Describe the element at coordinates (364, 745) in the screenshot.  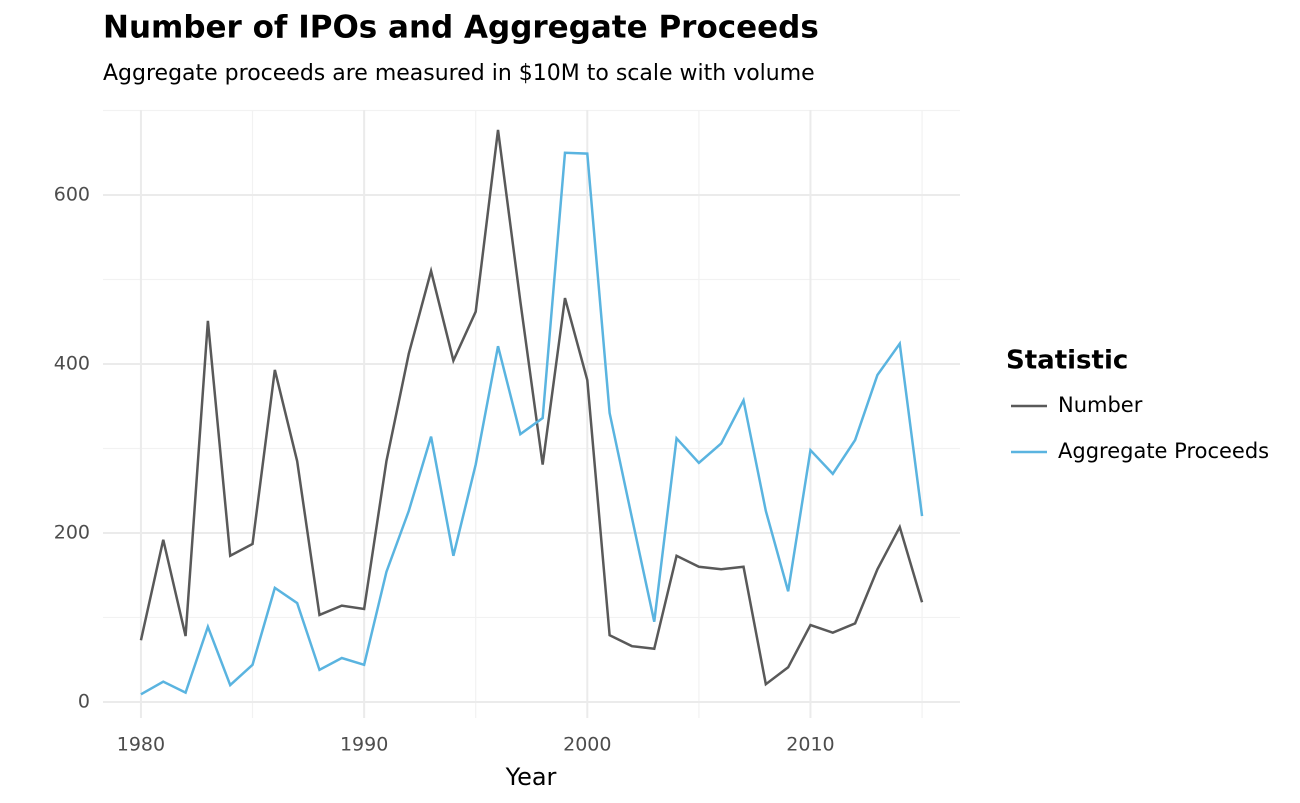
I see `x-tick-label: 1990` at that location.